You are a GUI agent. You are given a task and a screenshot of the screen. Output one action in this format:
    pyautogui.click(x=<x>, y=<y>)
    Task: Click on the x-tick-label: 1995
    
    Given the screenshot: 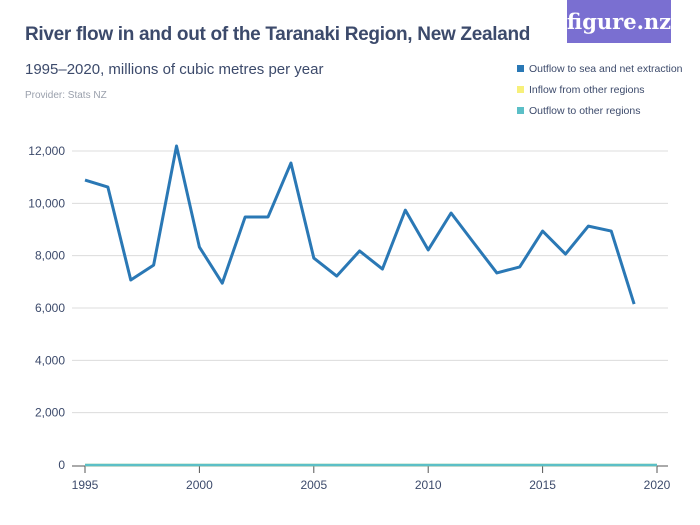 What is the action you would take?
    pyautogui.click(x=85, y=485)
    